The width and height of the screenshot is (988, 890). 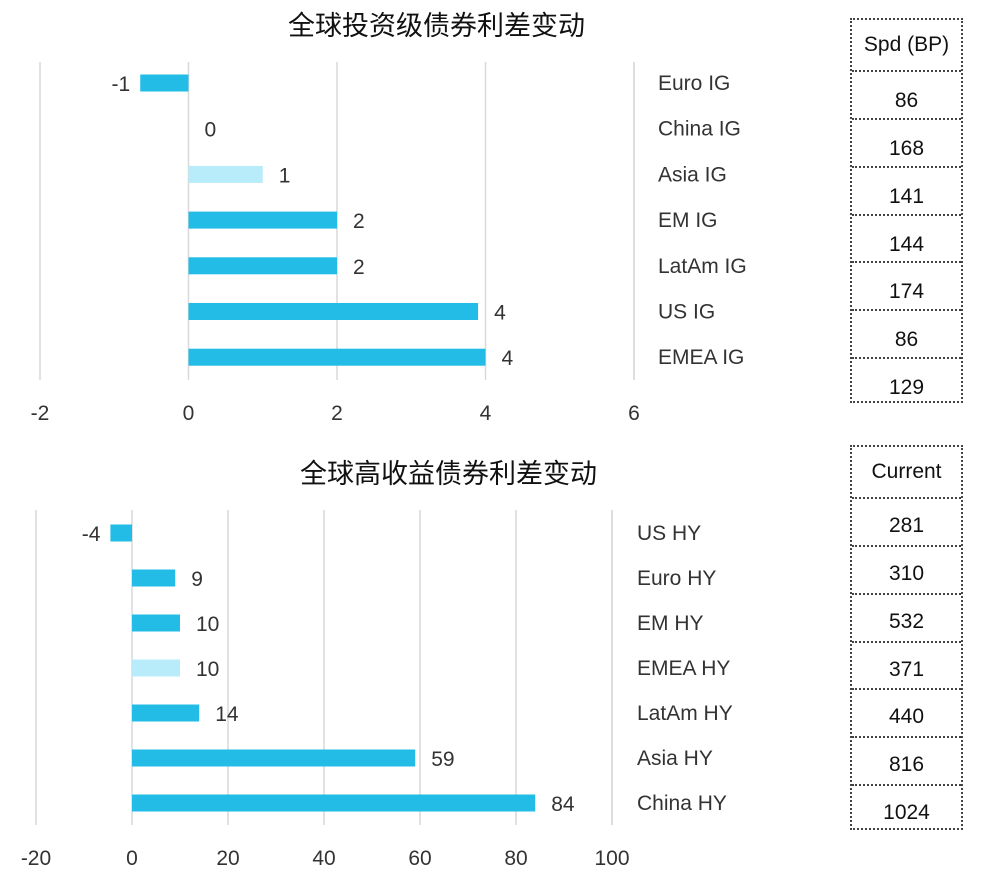 I want to click on ig-table-cell: 174, so click(x=906, y=285).